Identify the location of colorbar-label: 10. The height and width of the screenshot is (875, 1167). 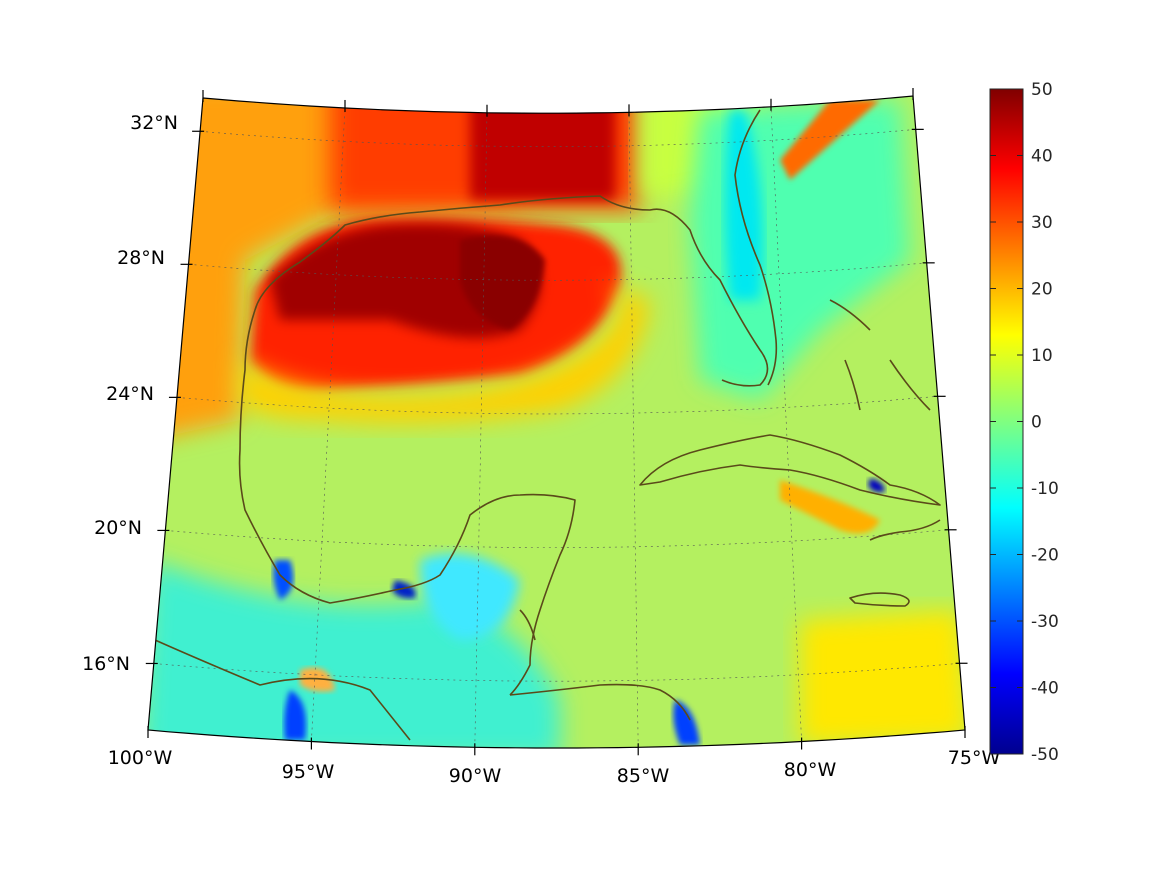
(1042, 356).